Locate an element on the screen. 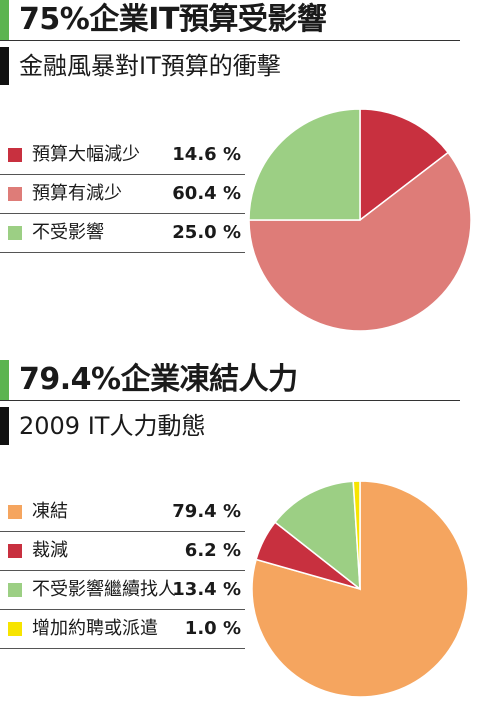 This screenshot has height=704, width=480. legend-value: 60.4 % is located at coordinates (206, 193).